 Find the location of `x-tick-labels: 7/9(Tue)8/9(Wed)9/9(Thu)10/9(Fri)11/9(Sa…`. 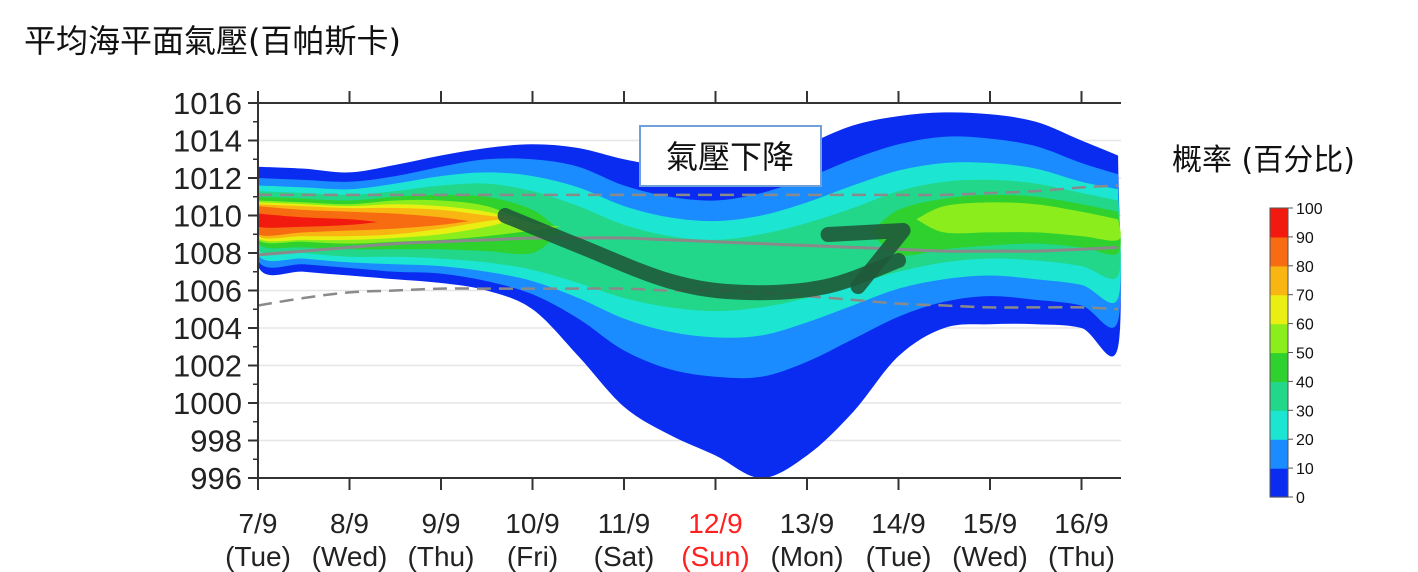

x-tick-labels: 7/9(Tue)8/9(Wed)9/9(Thu)10/9(Fri)11/9(Sa… is located at coordinates (670, 540).